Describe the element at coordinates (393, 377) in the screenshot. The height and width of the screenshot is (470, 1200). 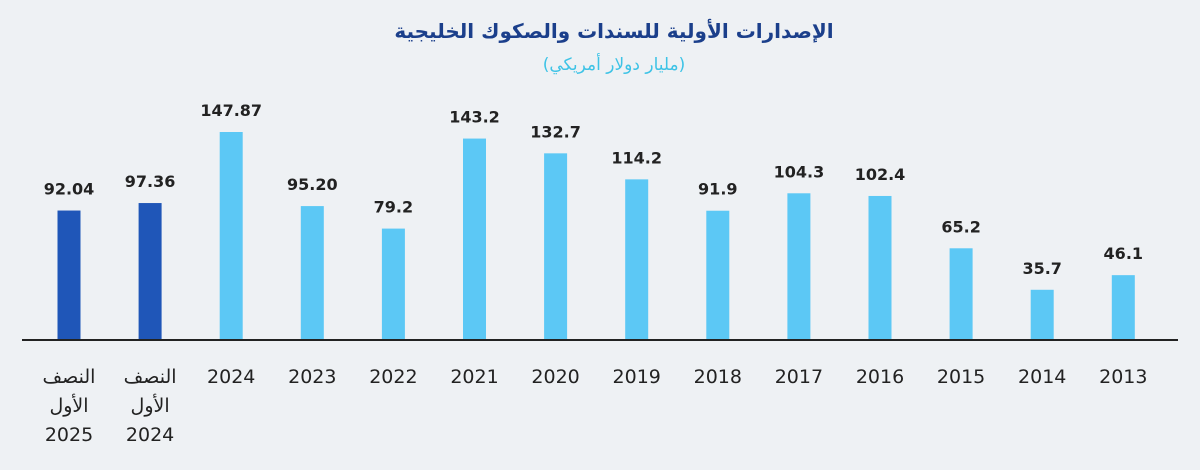
I see `category-label-4: 2022` at that location.